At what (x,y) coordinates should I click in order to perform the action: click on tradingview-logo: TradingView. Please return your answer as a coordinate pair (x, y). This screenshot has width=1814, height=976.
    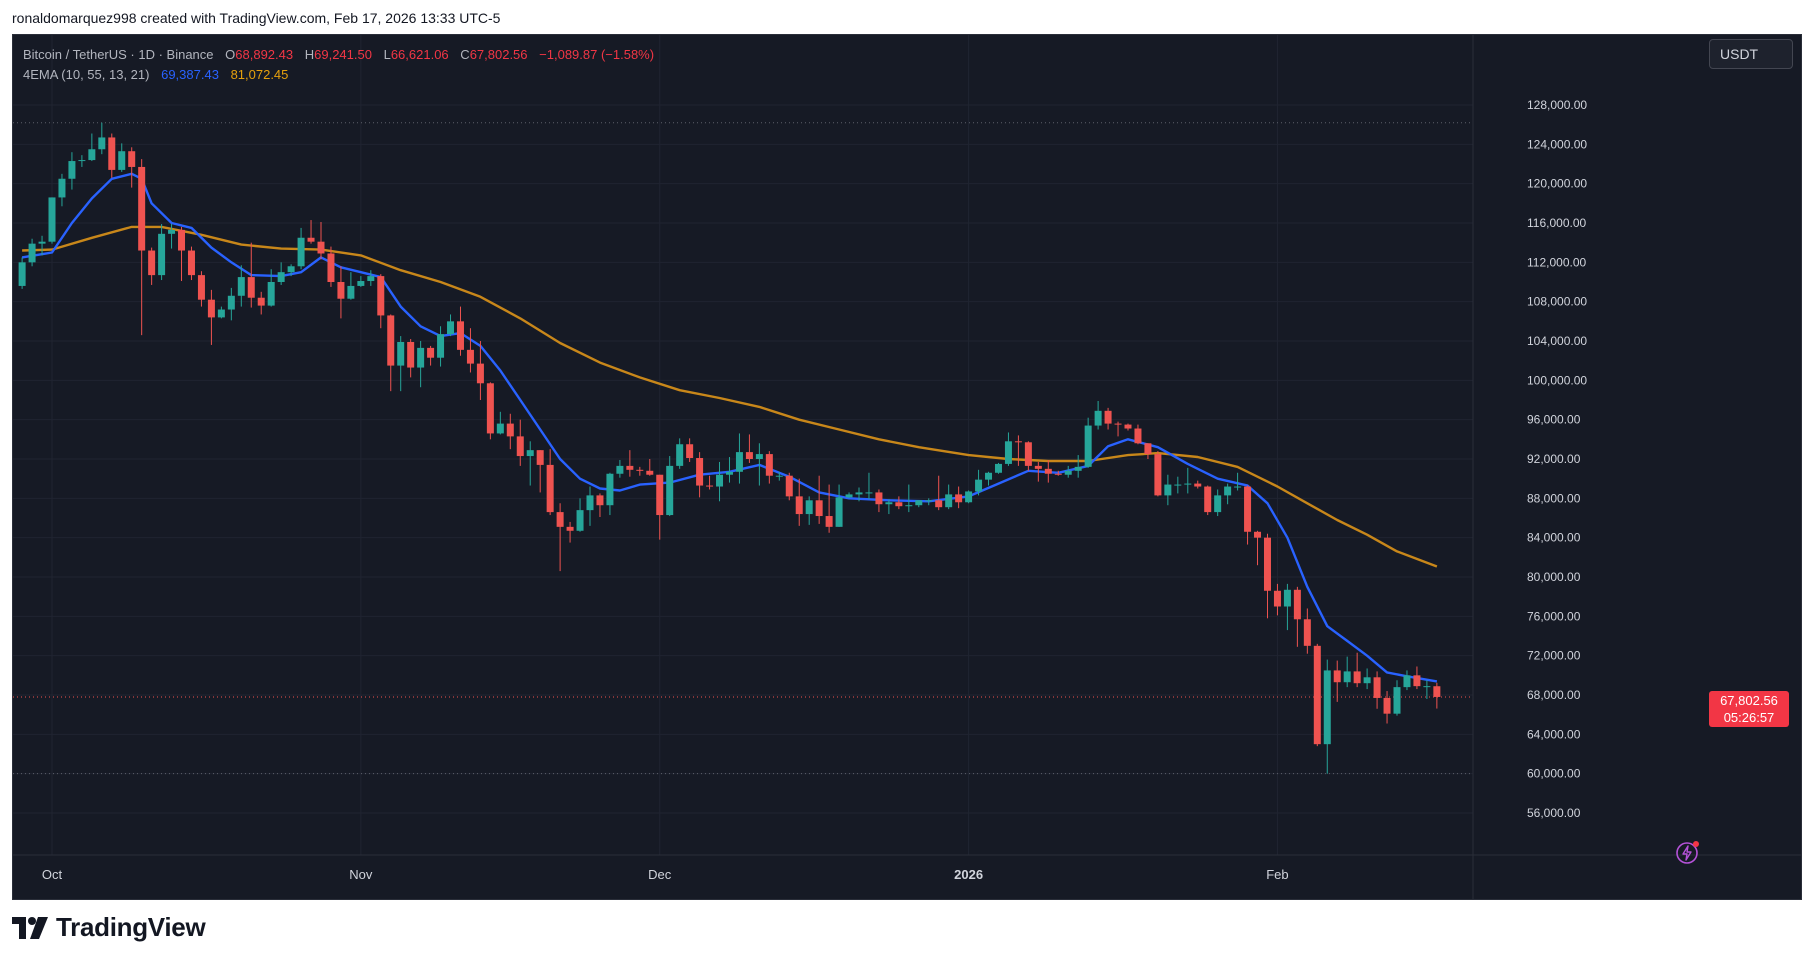
    Looking at the image, I should click on (109, 927).